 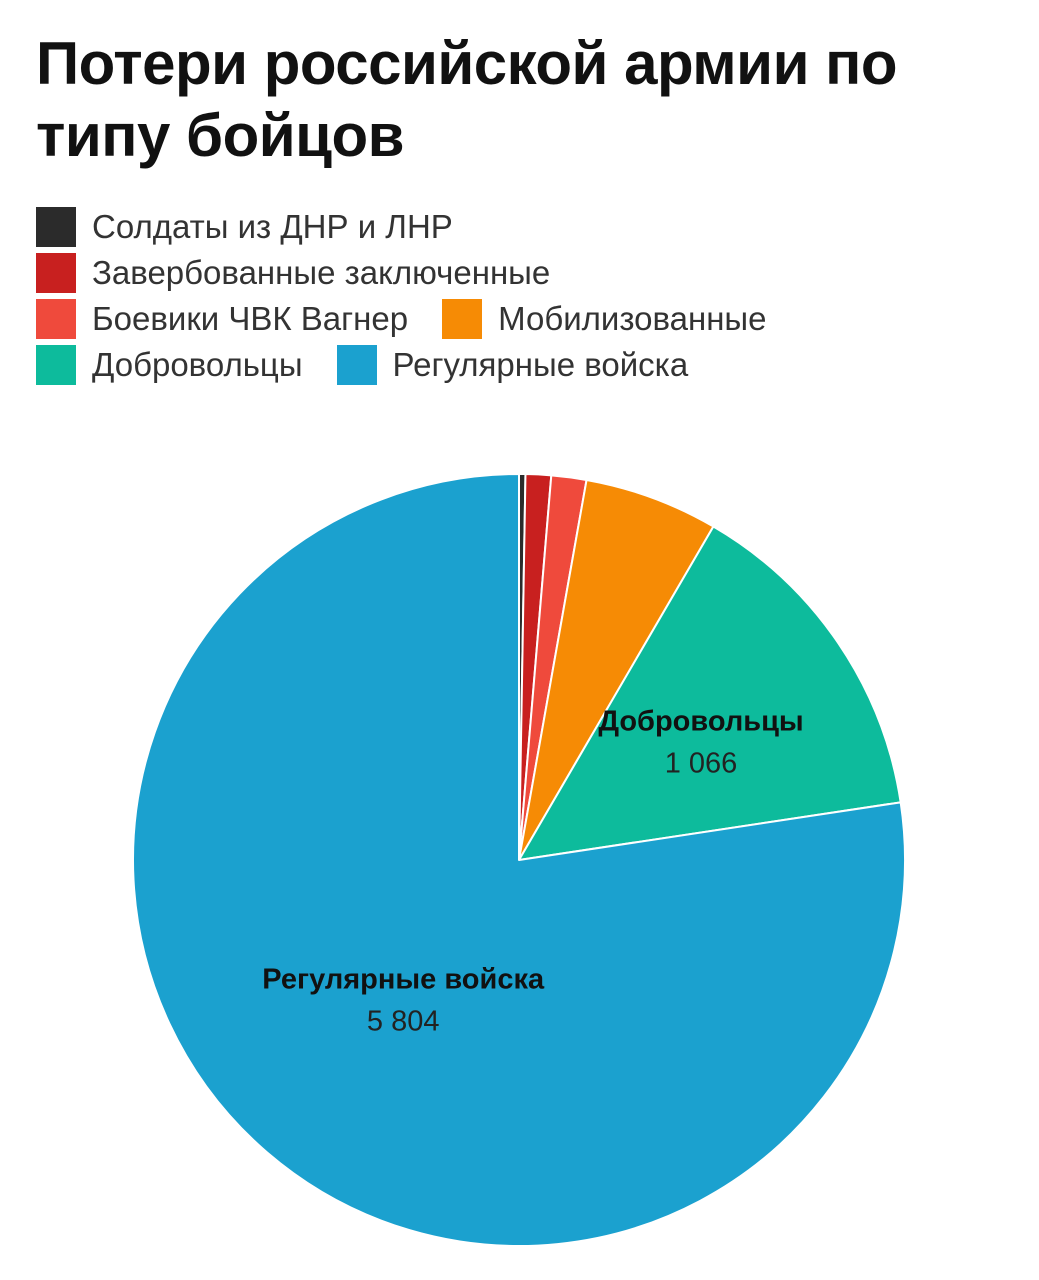 I want to click on legend-row: Боевики ЧВК Вагнер Мобилизованные, so click(x=516, y=319).